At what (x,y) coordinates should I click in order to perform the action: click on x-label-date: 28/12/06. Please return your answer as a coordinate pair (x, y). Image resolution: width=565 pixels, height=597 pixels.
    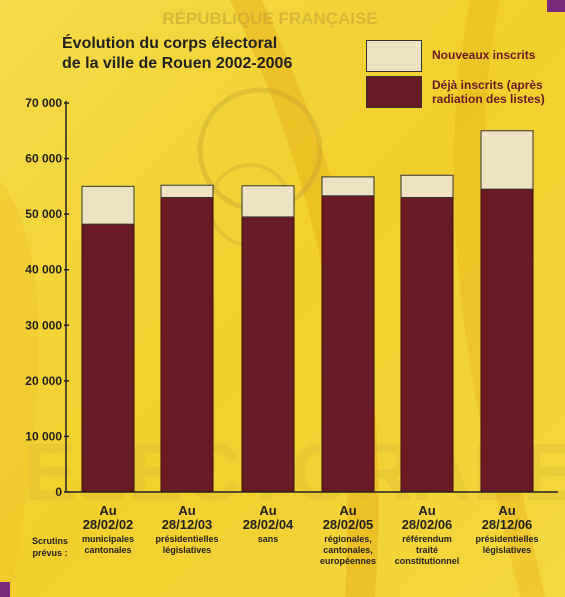
    Looking at the image, I should click on (507, 524).